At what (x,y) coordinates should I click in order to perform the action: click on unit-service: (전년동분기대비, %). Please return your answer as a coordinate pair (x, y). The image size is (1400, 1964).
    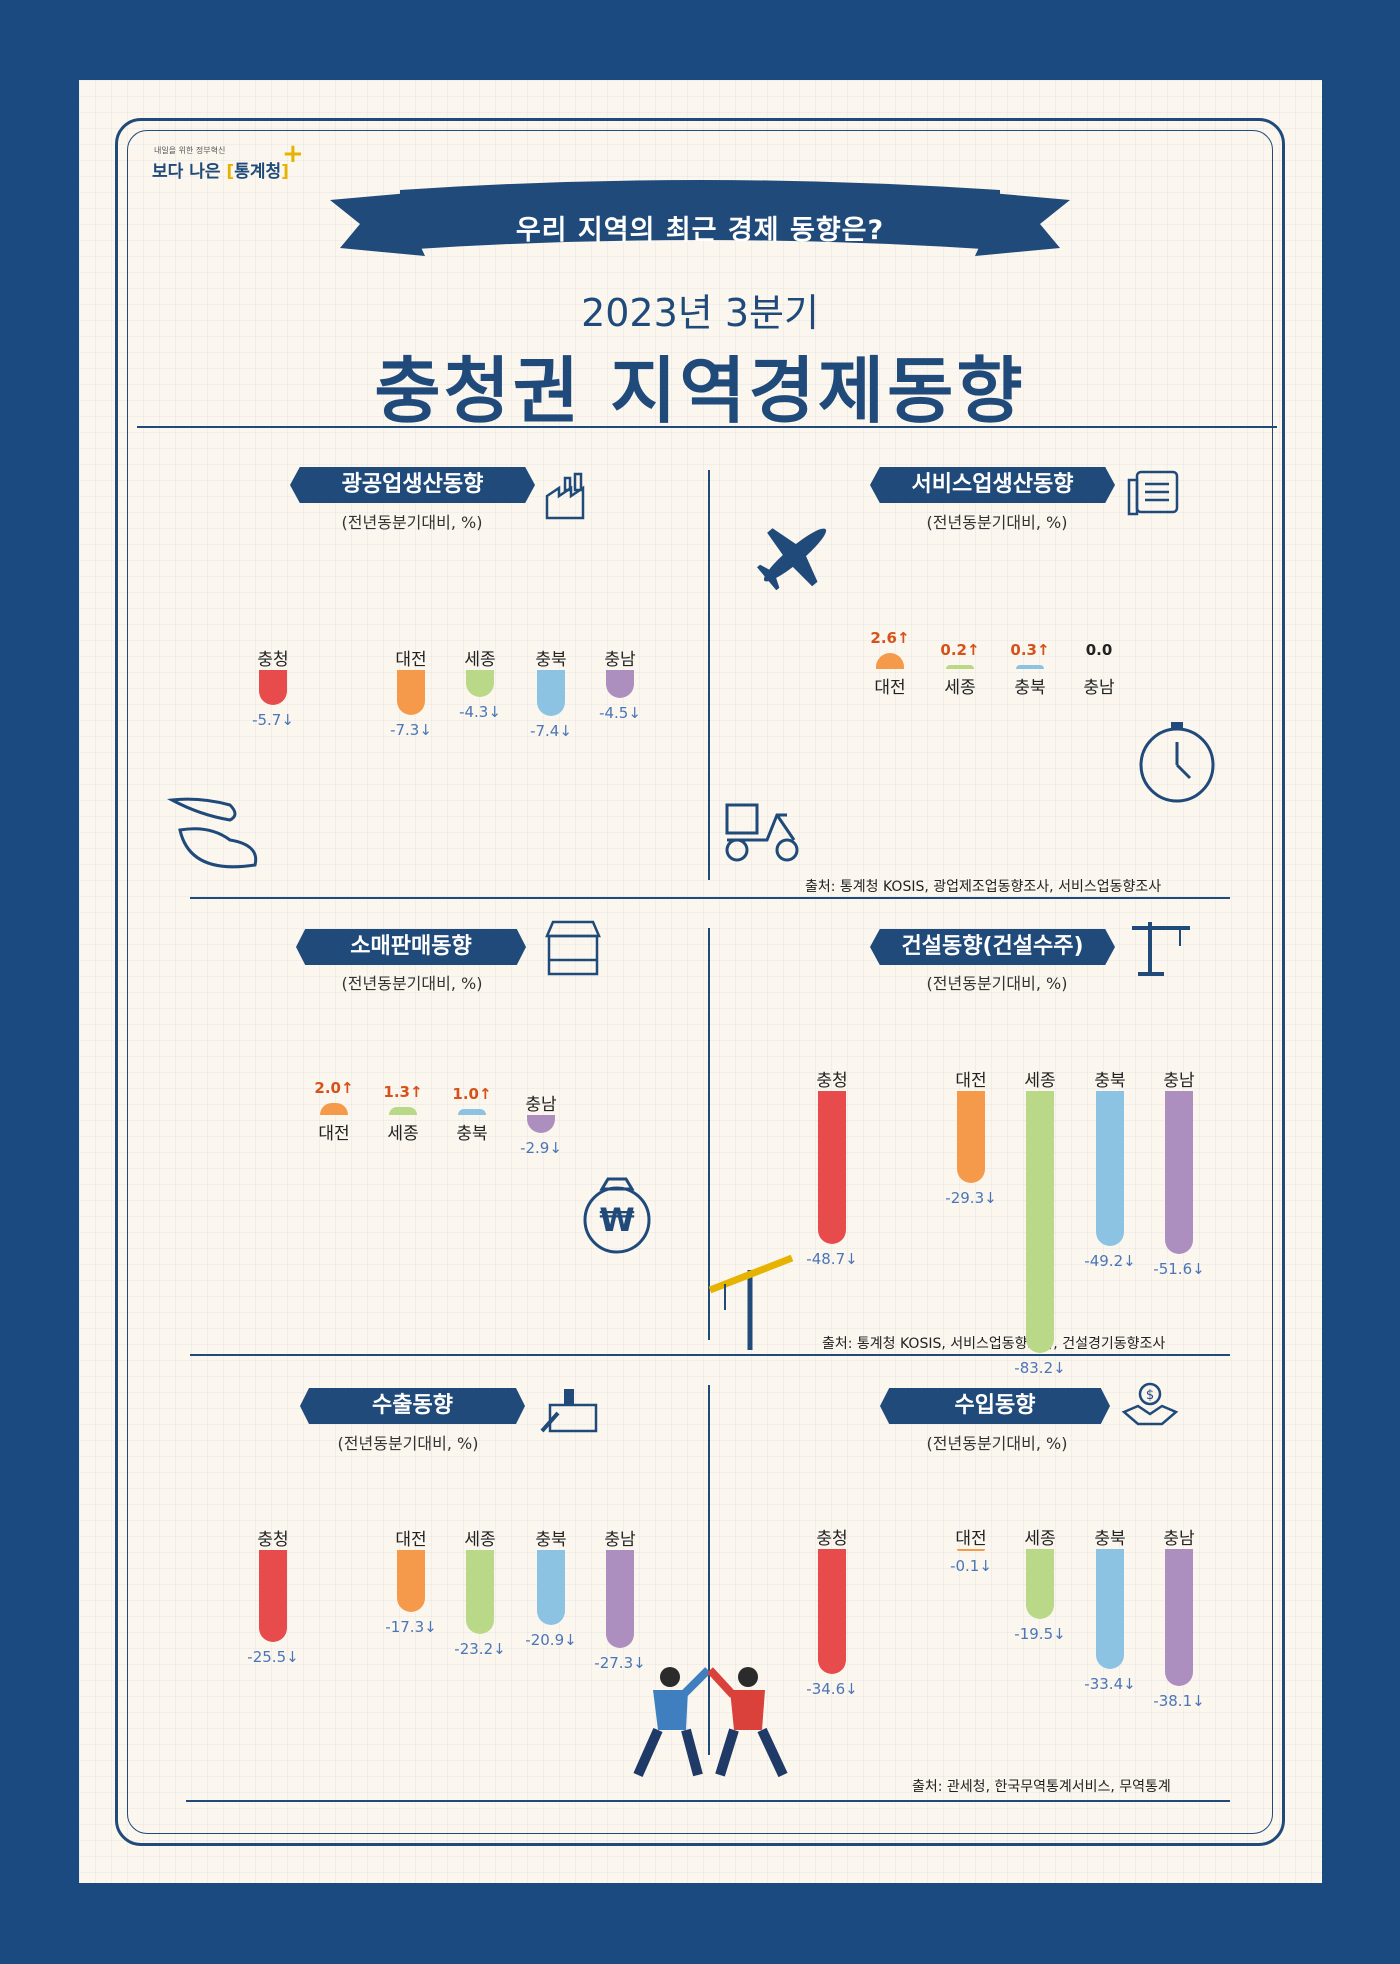
    Looking at the image, I should click on (997, 522).